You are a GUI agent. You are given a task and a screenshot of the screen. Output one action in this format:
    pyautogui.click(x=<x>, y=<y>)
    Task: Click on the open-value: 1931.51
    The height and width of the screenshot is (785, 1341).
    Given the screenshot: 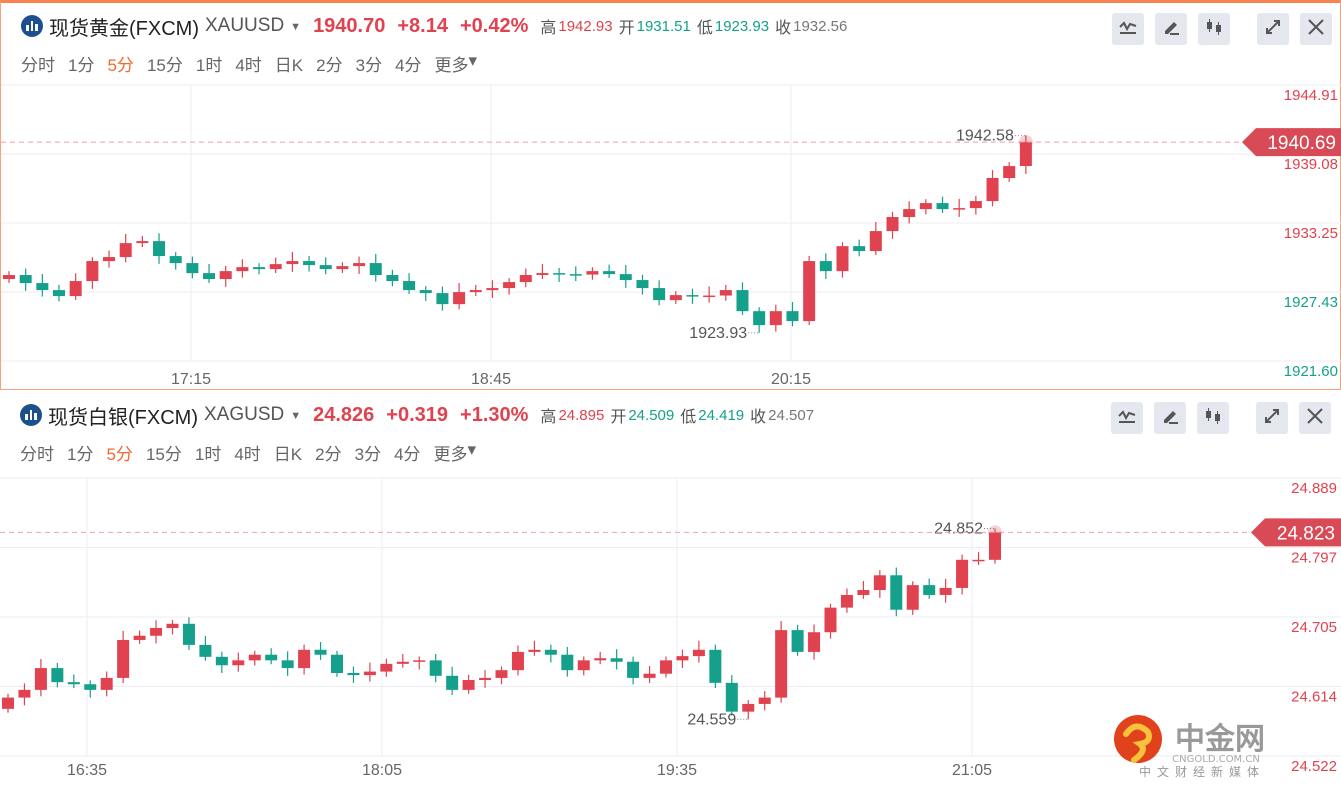 What is the action you would take?
    pyautogui.click(x=663, y=26)
    